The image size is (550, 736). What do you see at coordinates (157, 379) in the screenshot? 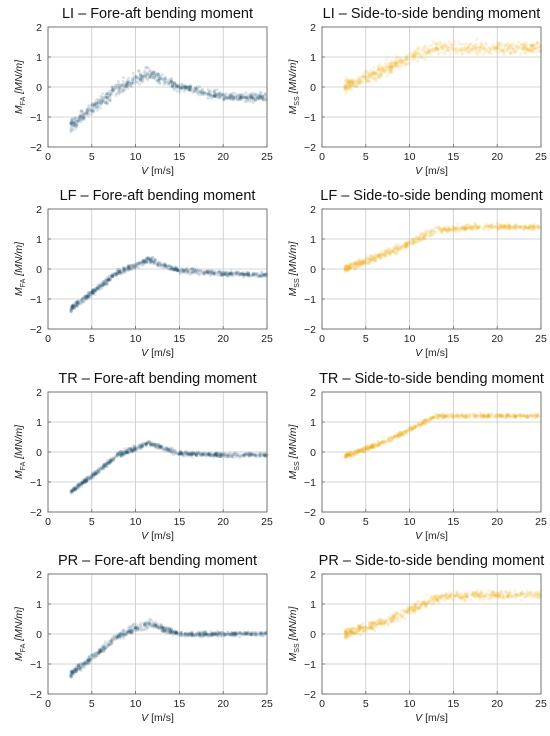
I see `panel-title: TR – Fore-aft bending moment` at bounding box center [157, 379].